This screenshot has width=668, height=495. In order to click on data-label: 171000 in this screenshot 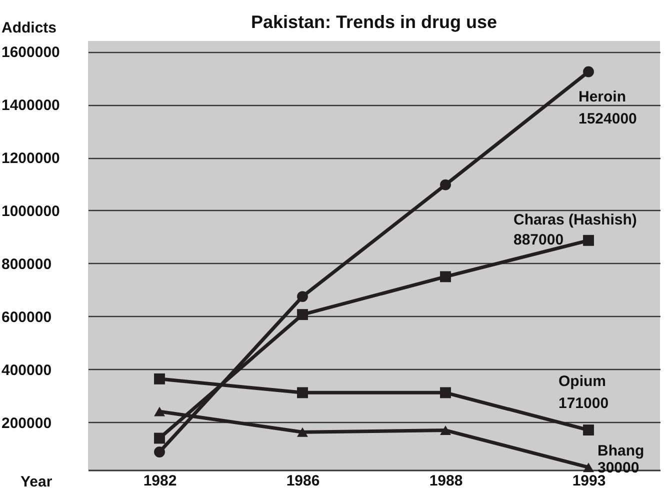, I will do `click(583, 403)`.